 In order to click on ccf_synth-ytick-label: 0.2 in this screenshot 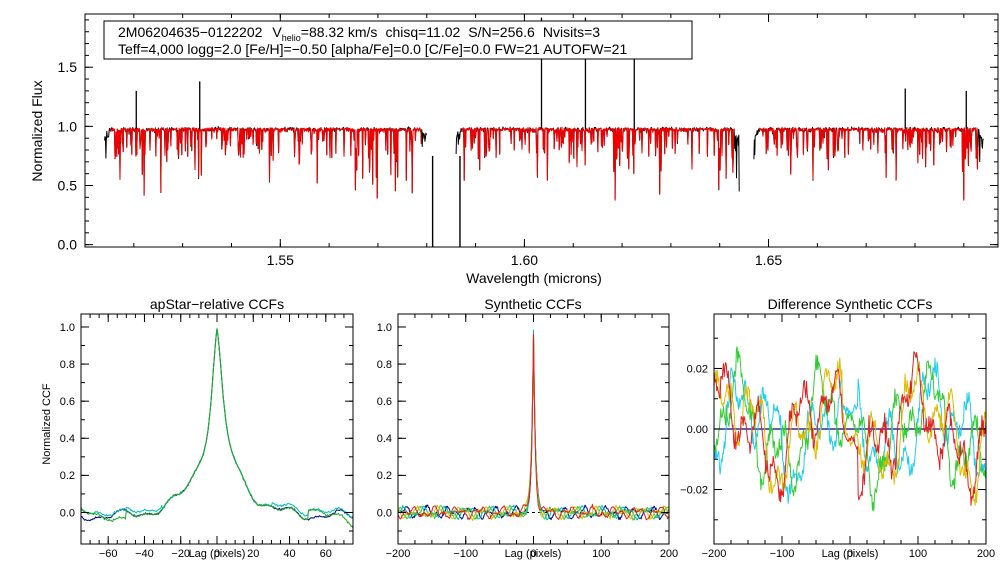, I will do `click(384, 476)`.